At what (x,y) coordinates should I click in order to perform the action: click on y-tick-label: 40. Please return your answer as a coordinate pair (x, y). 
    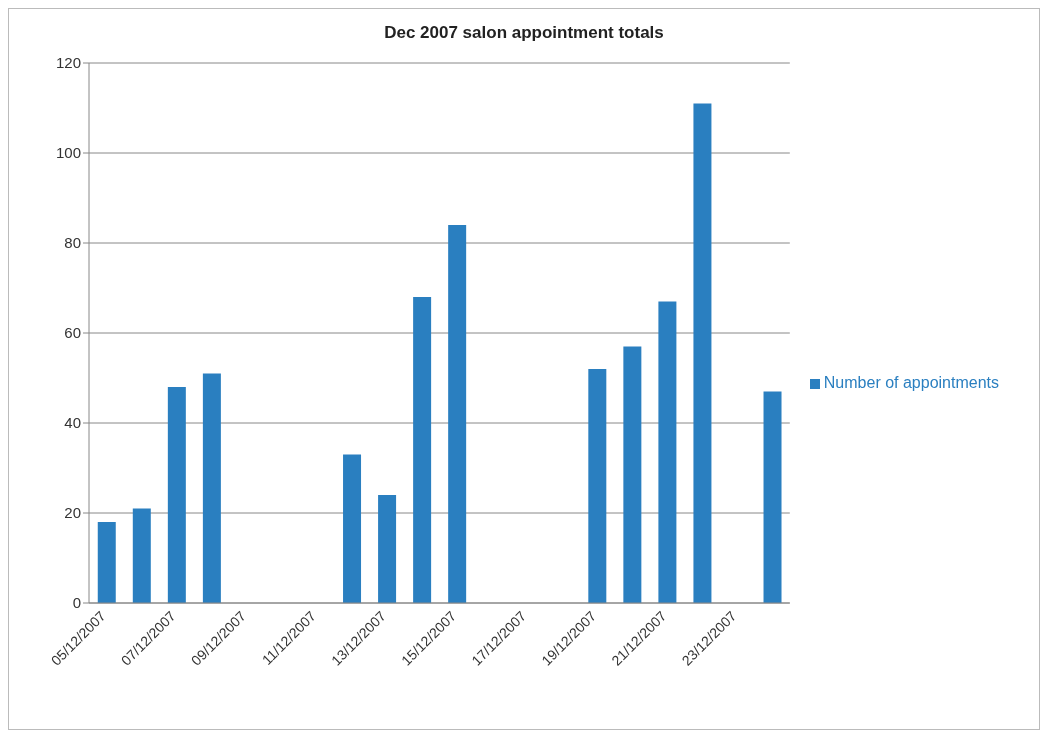
    Looking at the image, I should click on (72, 423).